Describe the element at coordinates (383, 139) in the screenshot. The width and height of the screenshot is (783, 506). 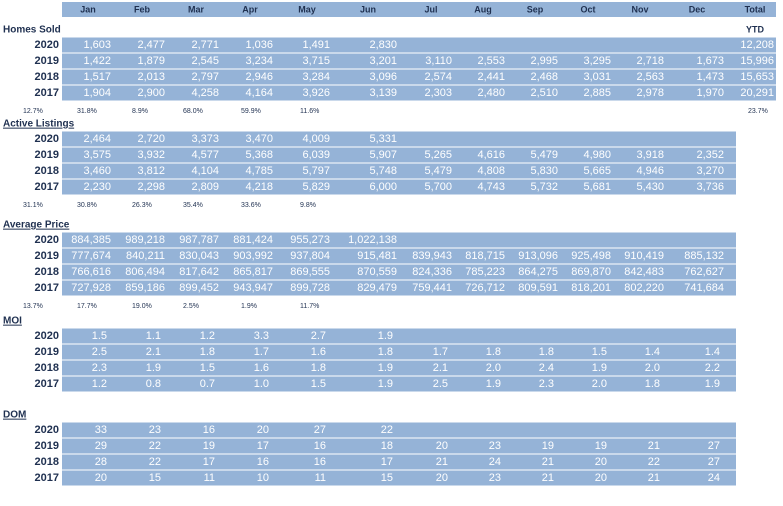
I see `cell-value: 5,331` at that location.